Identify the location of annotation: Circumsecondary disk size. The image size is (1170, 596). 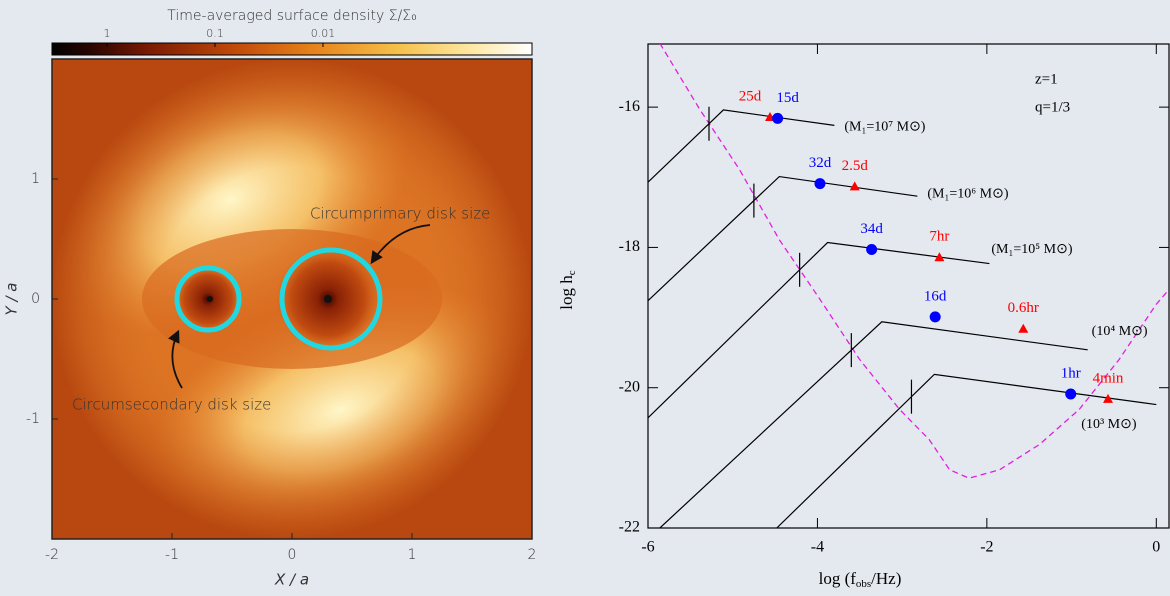
(171, 405).